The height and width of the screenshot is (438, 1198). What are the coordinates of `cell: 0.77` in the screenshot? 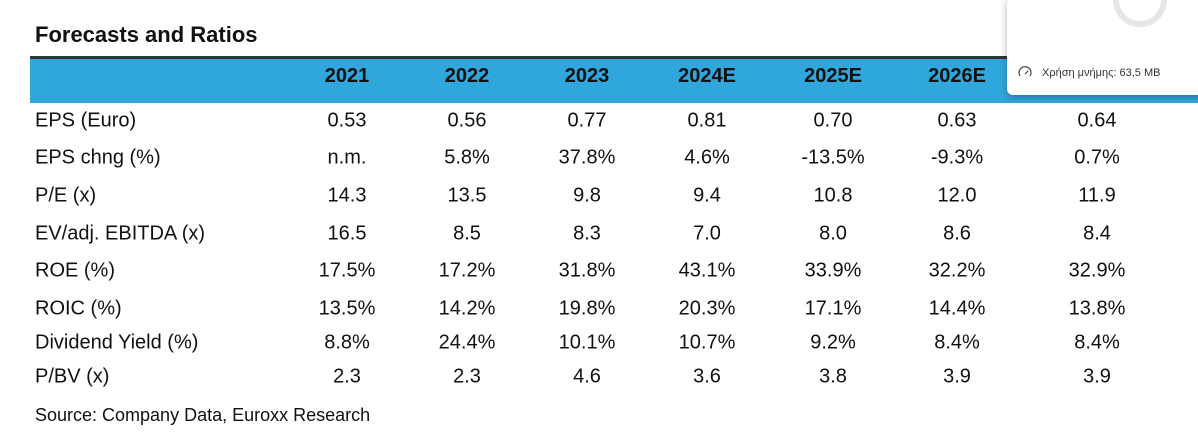 It's located at (587, 120).